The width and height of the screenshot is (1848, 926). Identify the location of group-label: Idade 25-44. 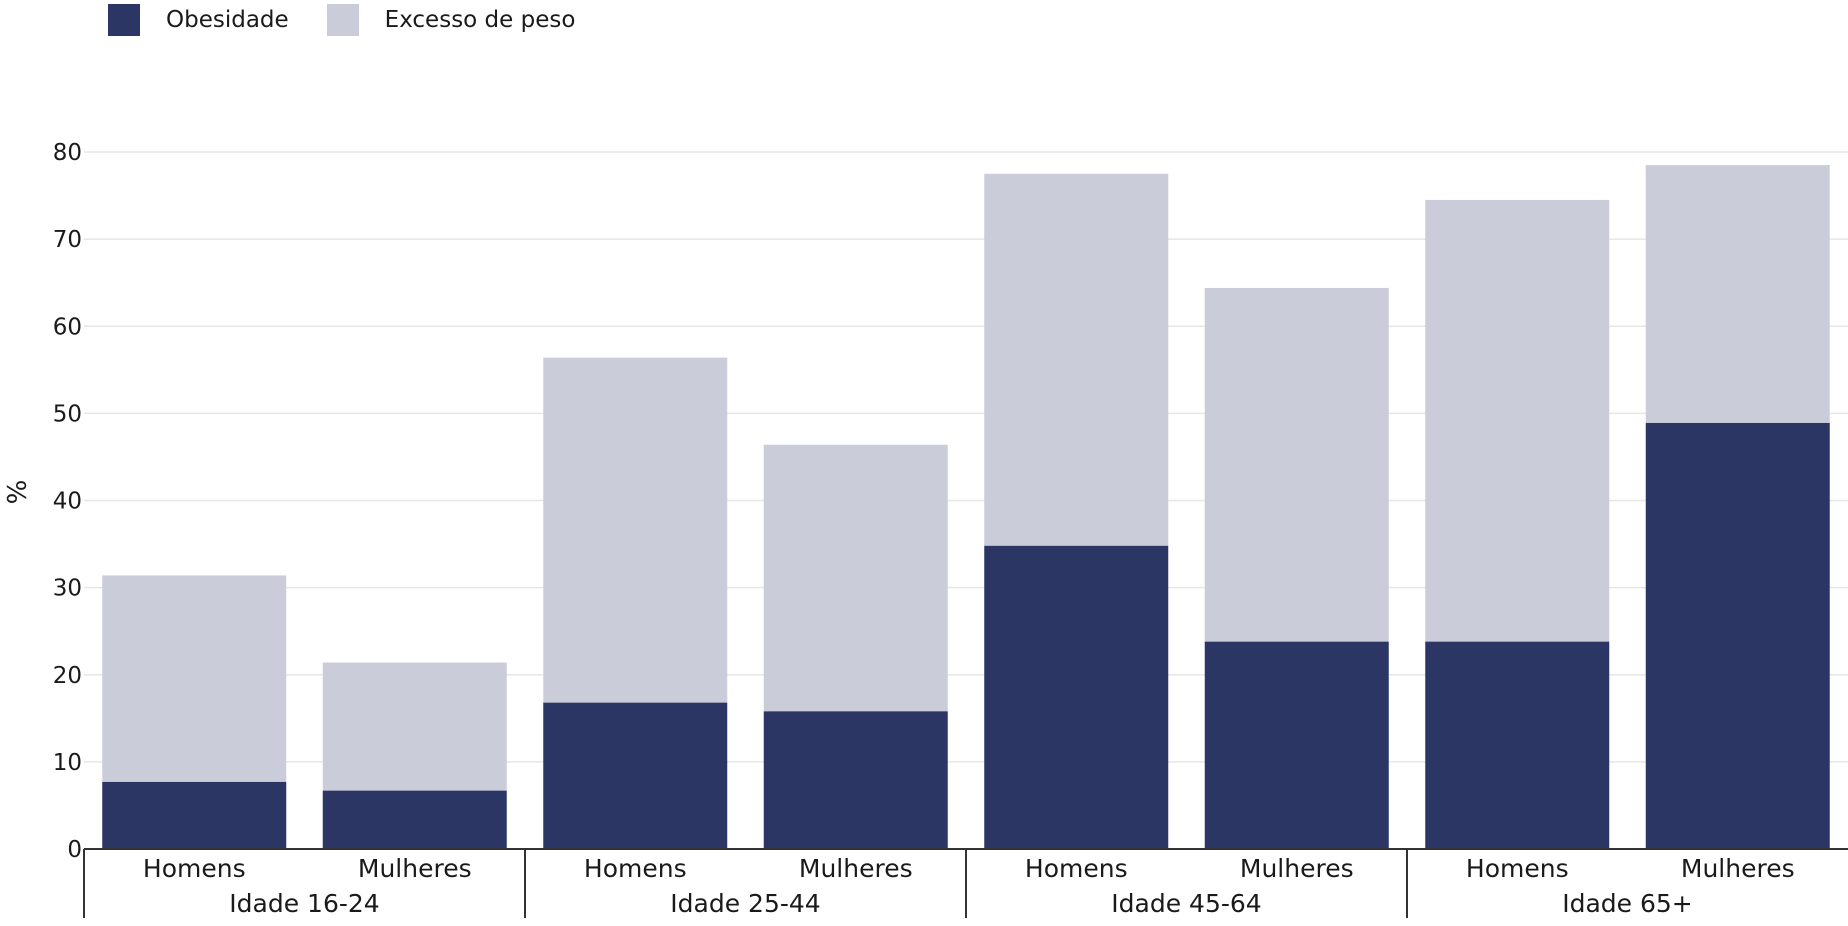
(745, 903).